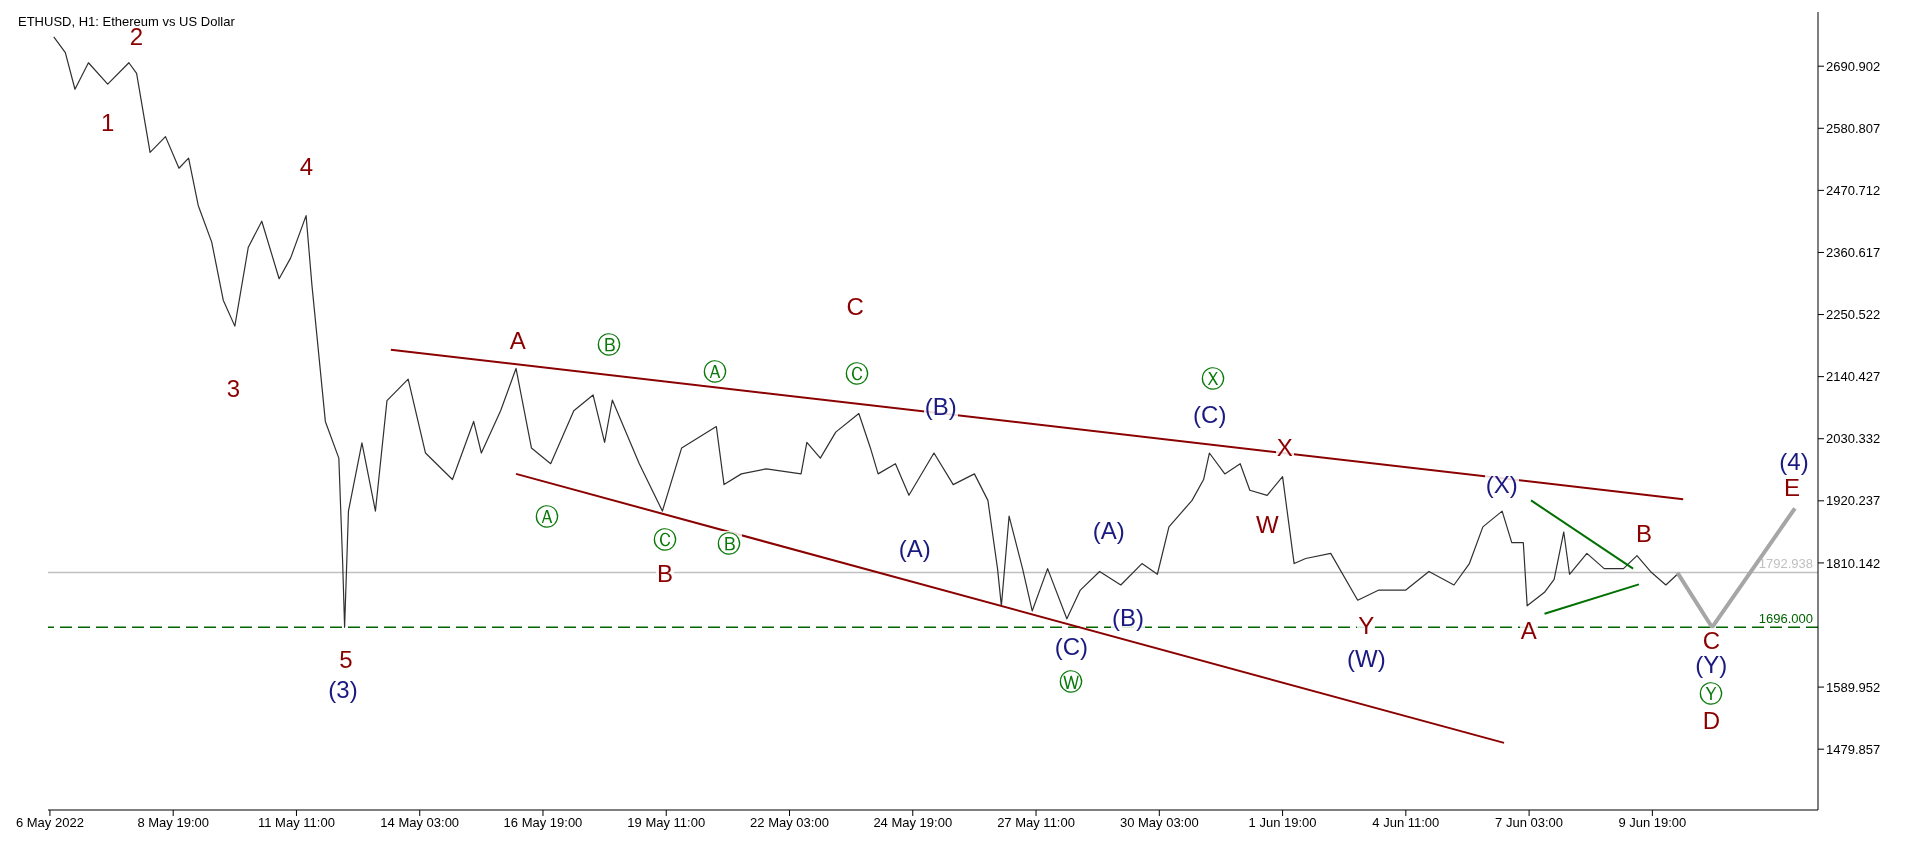 This screenshot has width=1916, height=852. What do you see at coordinates (1794, 461) in the screenshot?
I see `annotation: (4)` at bounding box center [1794, 461].